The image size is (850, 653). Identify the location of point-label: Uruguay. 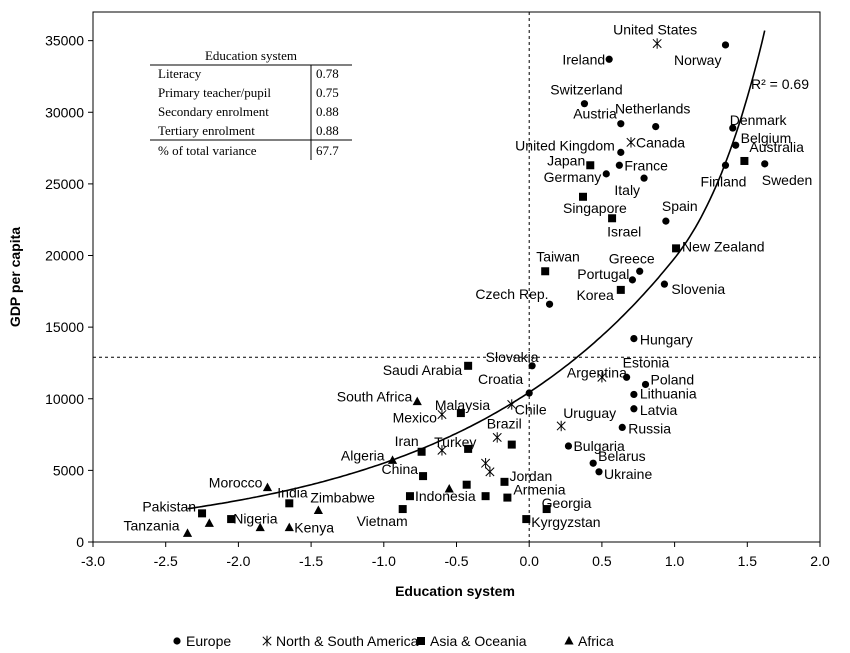
(589, 413).